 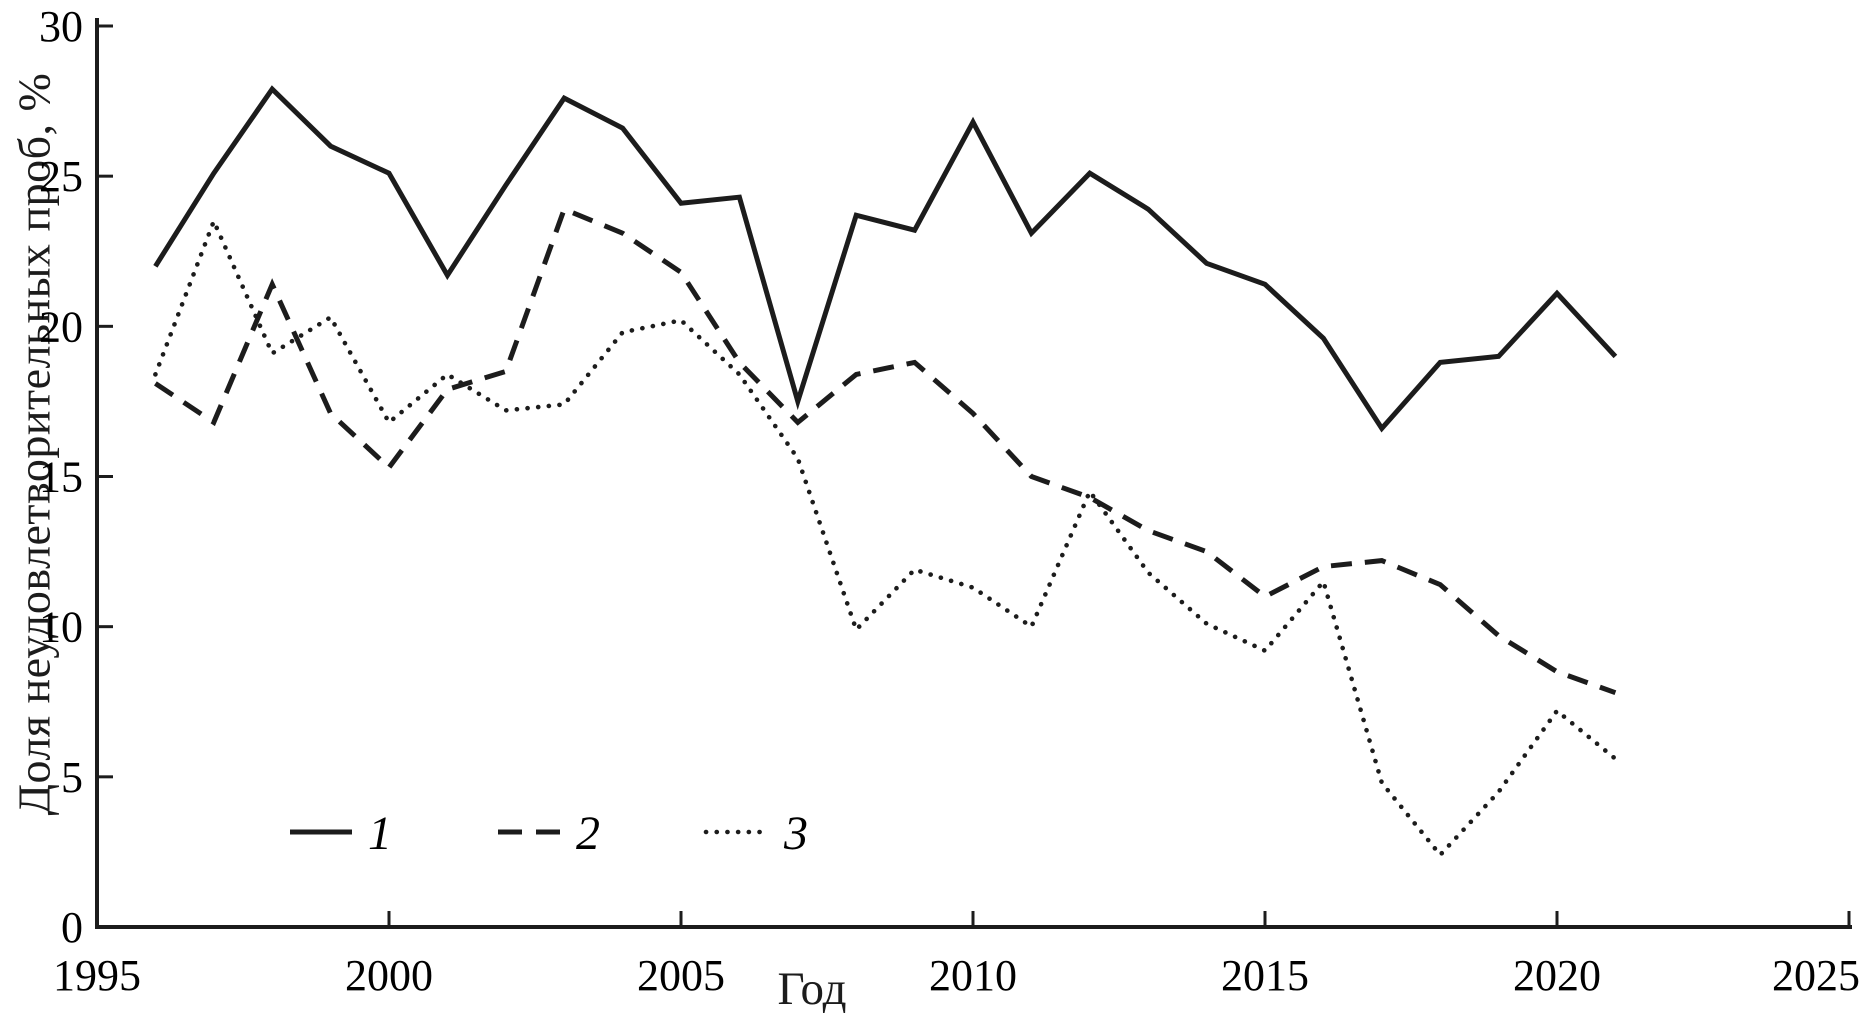 I want to click on x-tick-label: 2015, so click(x=1265, y=975).